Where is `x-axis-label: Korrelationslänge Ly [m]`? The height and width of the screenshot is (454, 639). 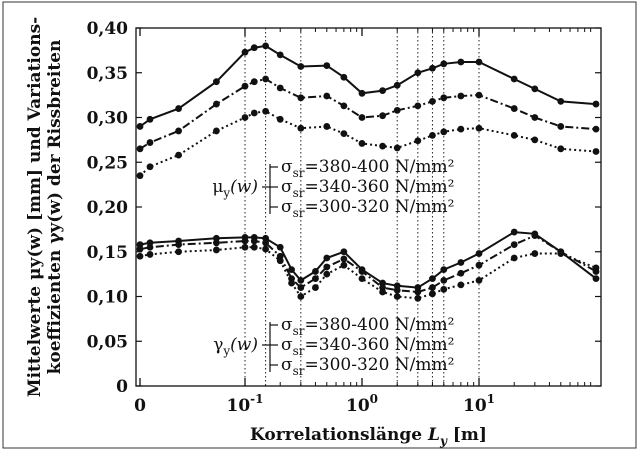 x-axis-label: Korrelationslänge Ly [m] is located at coordinates (368, 436).